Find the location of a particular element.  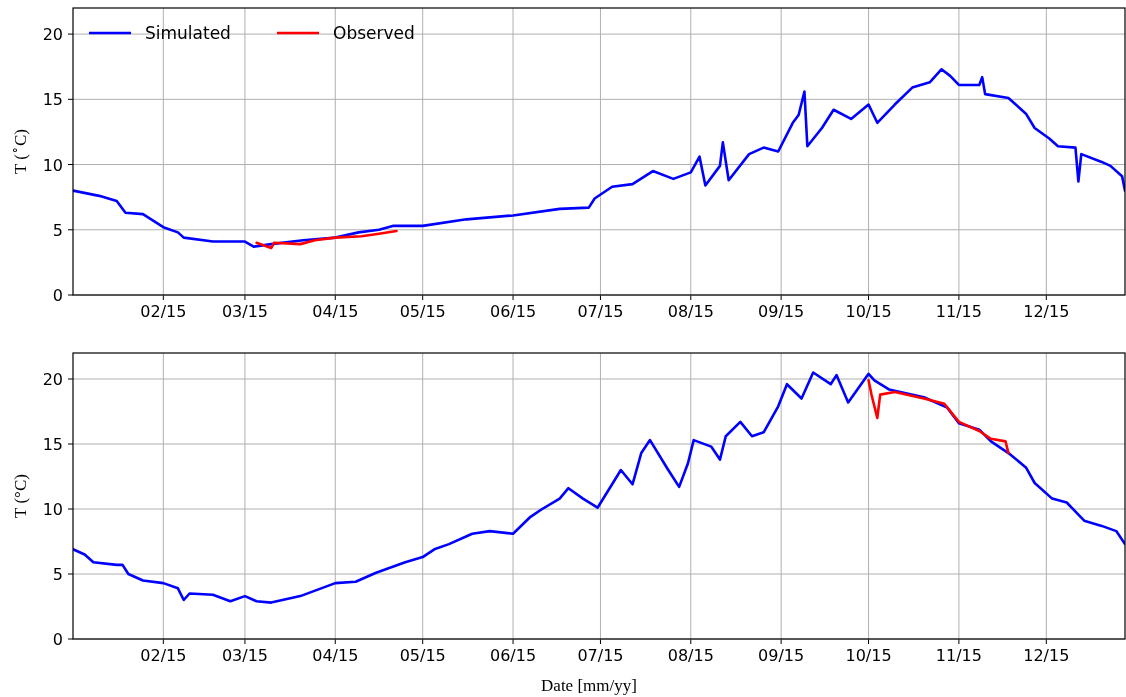

legend-label: Observed is located at coordinates (374, 33).